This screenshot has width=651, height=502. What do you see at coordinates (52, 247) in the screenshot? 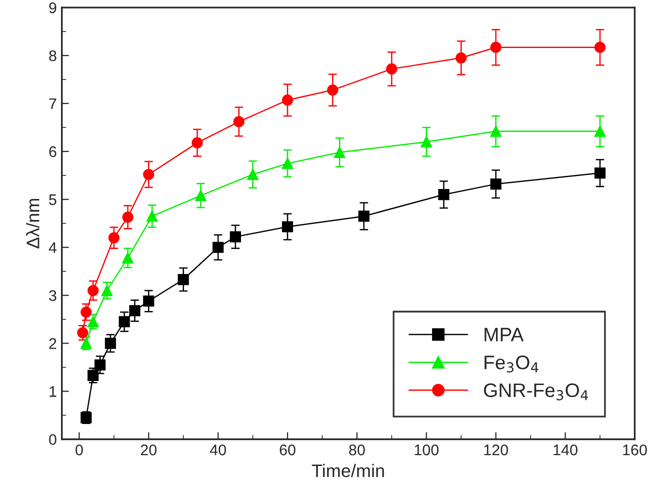
I see `y-tick-label: 4` at bounding box center [52, 247].